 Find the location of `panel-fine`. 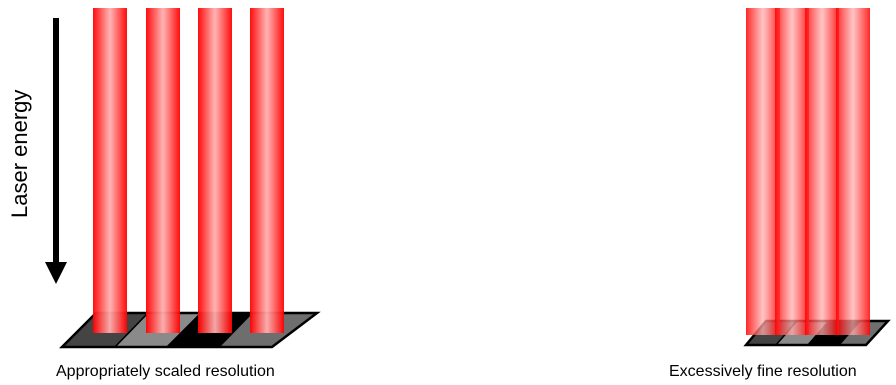

panel-fine is located at coordinates (817, 177).